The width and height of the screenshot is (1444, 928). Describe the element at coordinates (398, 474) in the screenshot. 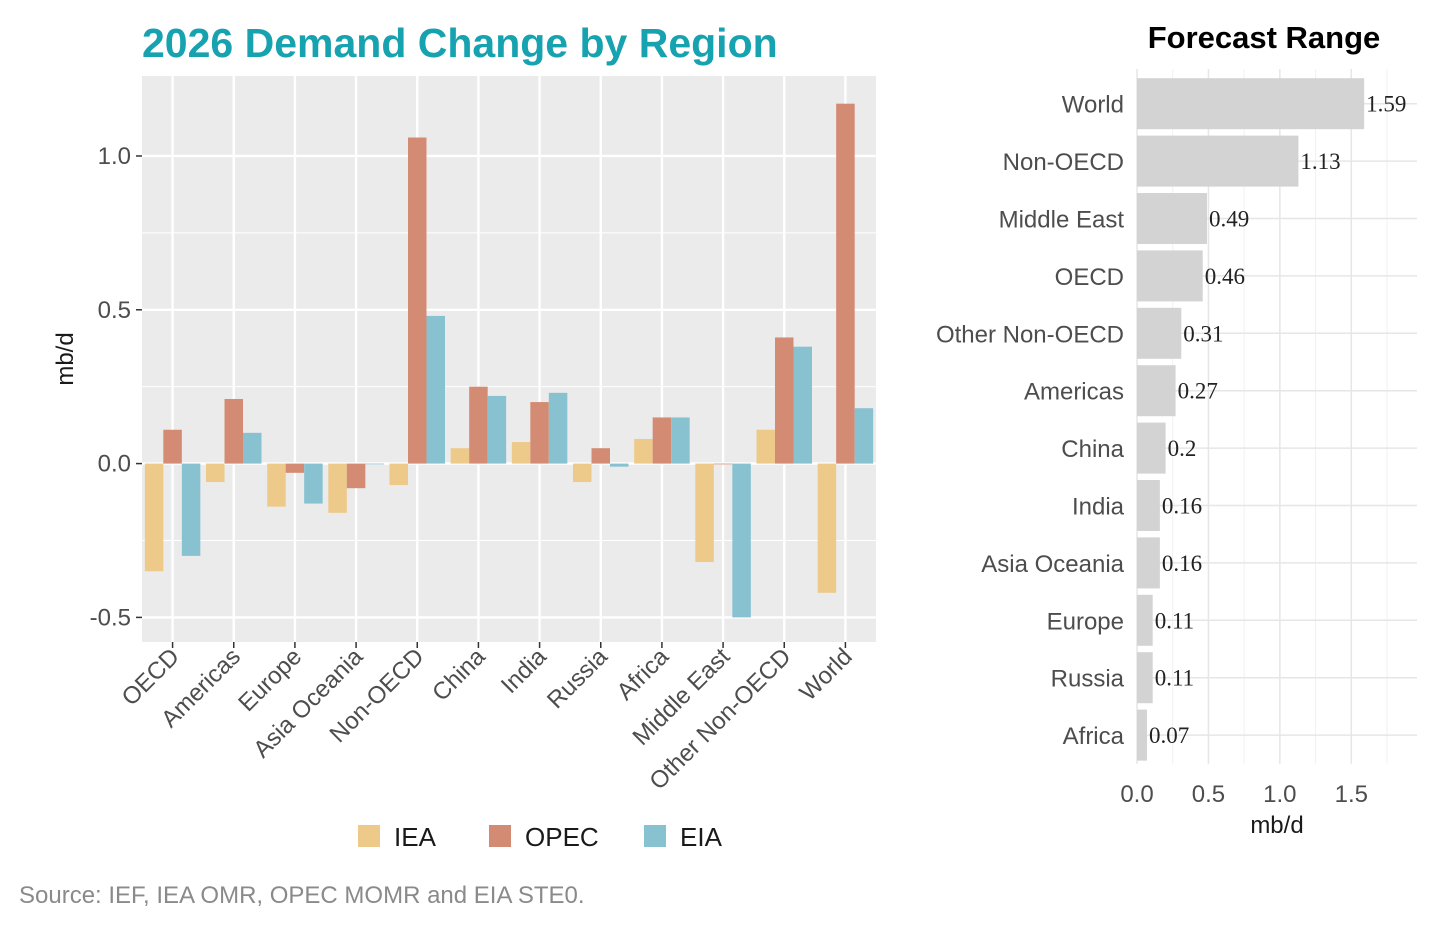

I see `bar-iea-non-oecd` at that location.